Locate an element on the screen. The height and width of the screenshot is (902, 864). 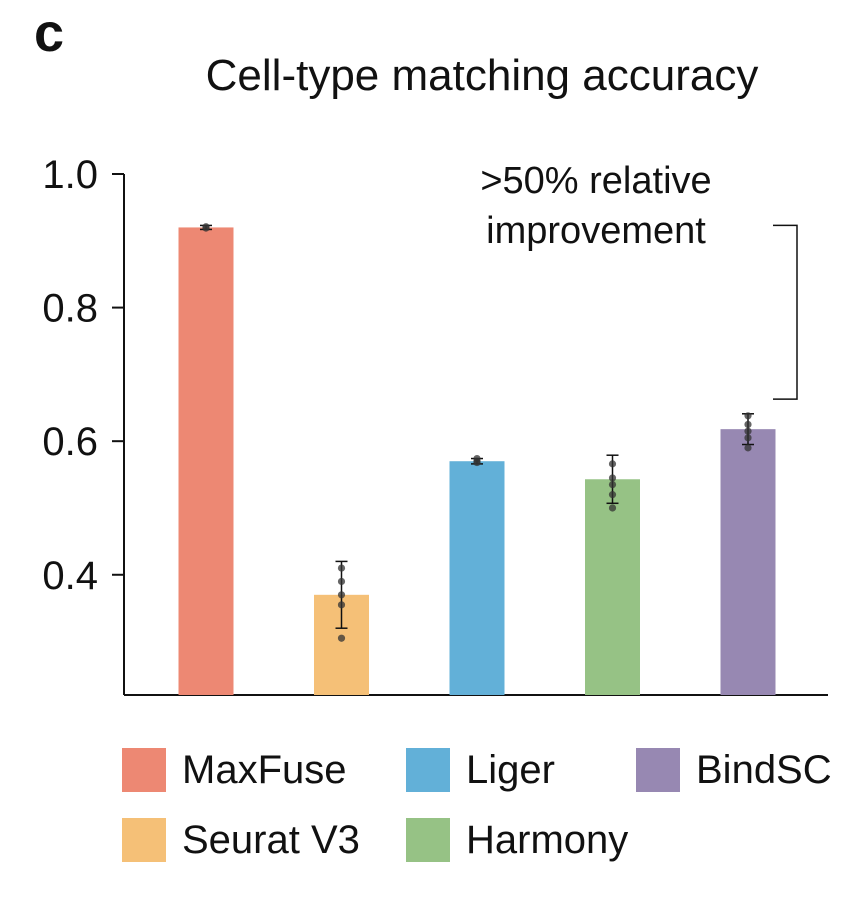
legend-label: BindSC is located at coordinates (764, 770).